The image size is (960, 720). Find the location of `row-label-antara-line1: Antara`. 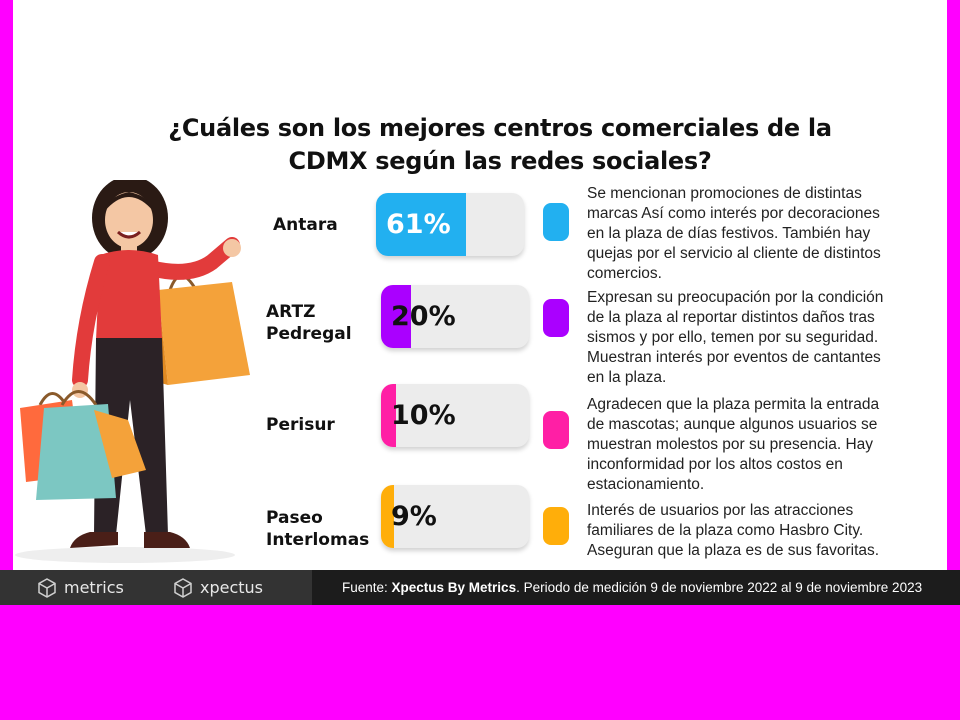

row-label-antara-line1: Antara is located at coordinates (305, 225).